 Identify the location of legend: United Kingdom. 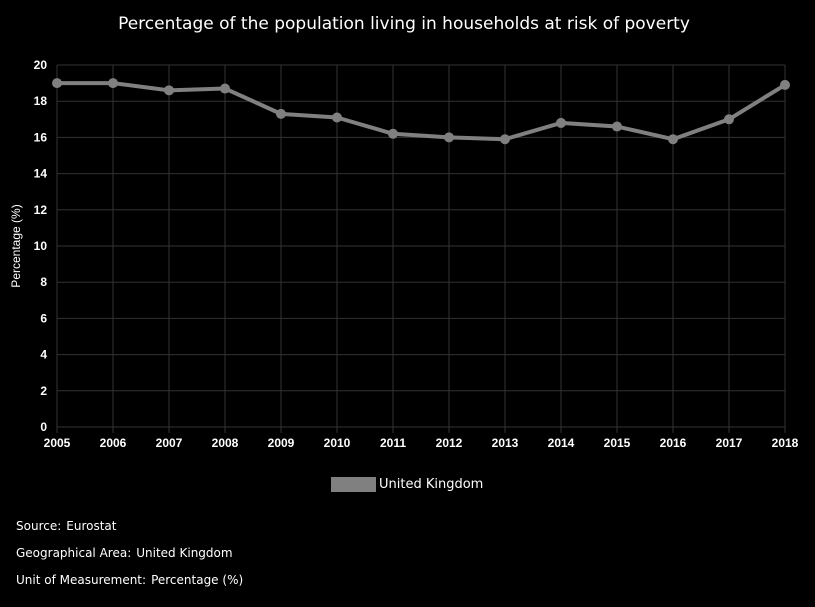
(407, 484).